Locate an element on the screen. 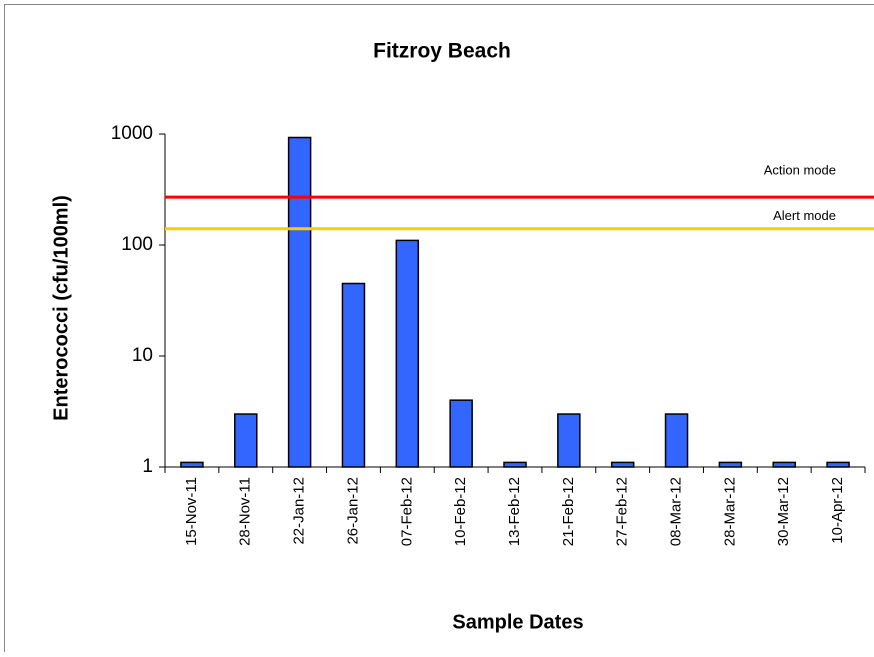 This screenshot has width=874, height=657. x-axis-title: Sample Dates is located at coordinates (517, 622).